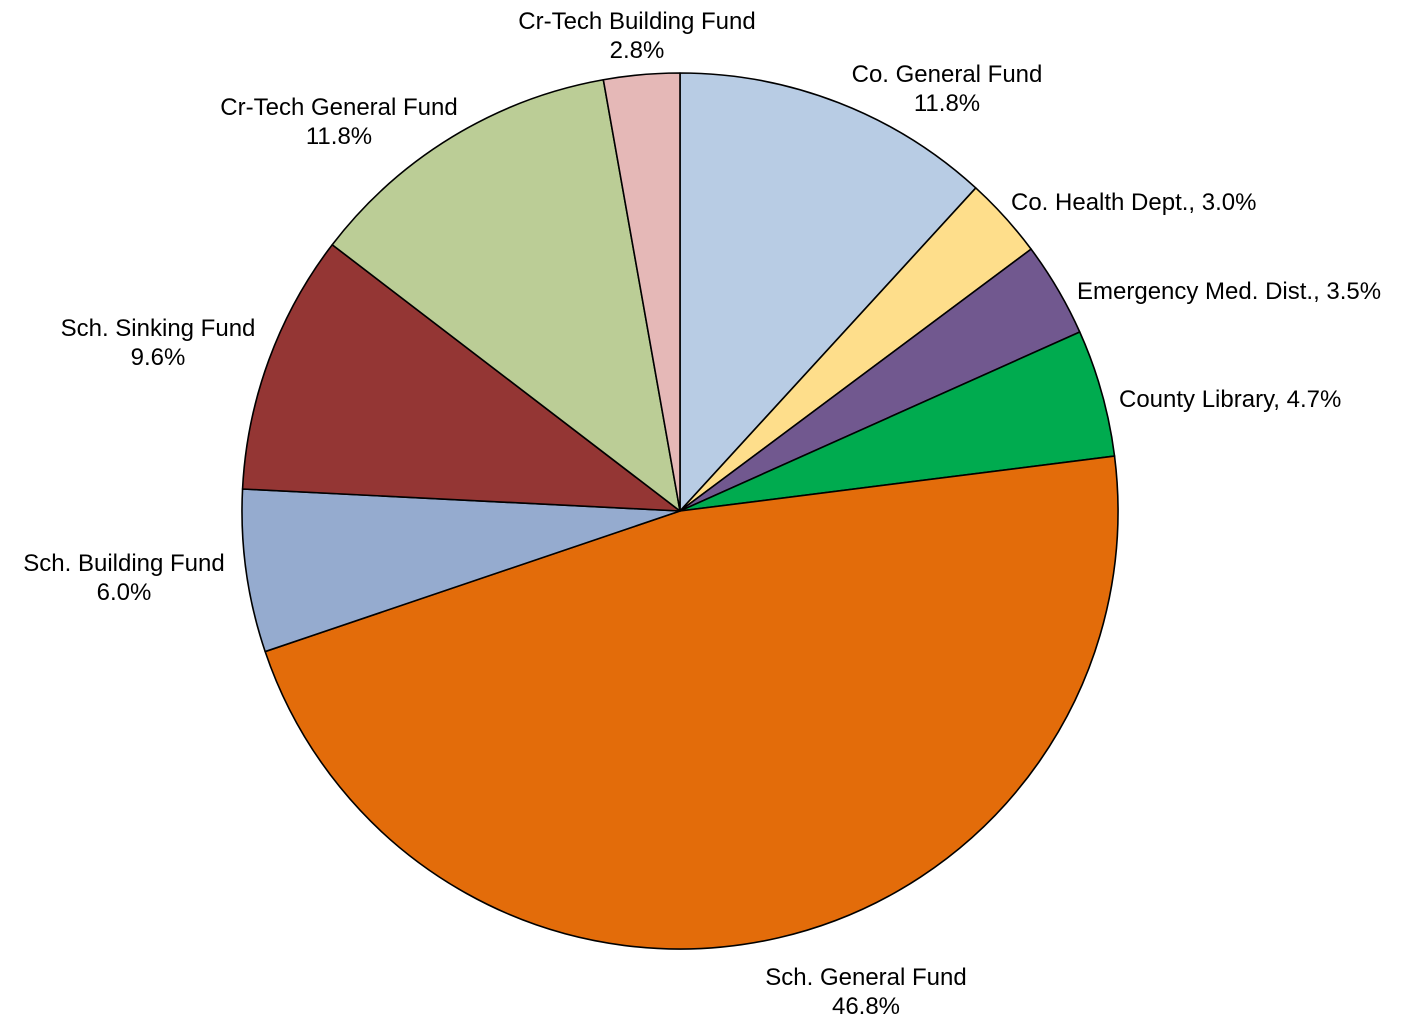 The width and height of the screenshot is (1422, 1024). I want to click on slice-label-percent: 46.8%, so click(866, 1006).